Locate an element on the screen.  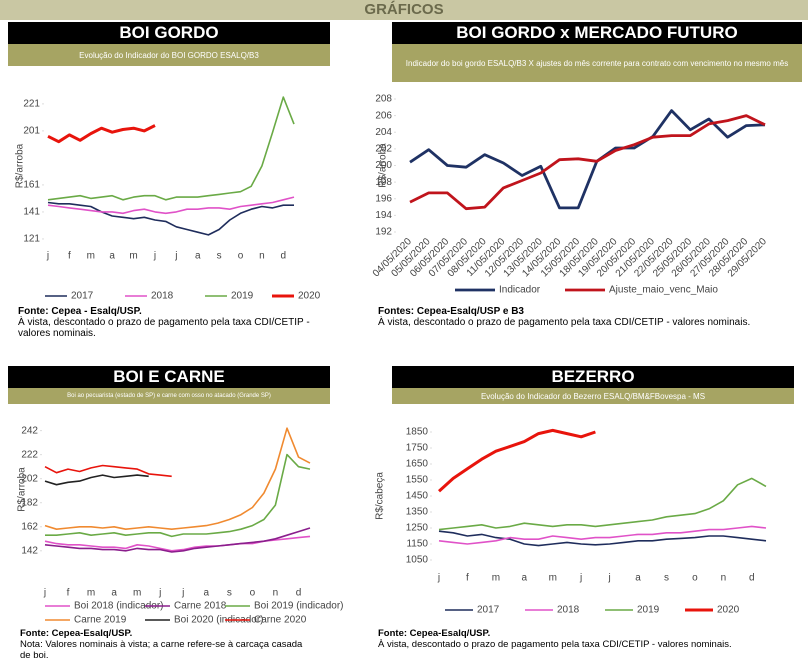
y-tick-label: 142 is located at coordinates (29, 550).